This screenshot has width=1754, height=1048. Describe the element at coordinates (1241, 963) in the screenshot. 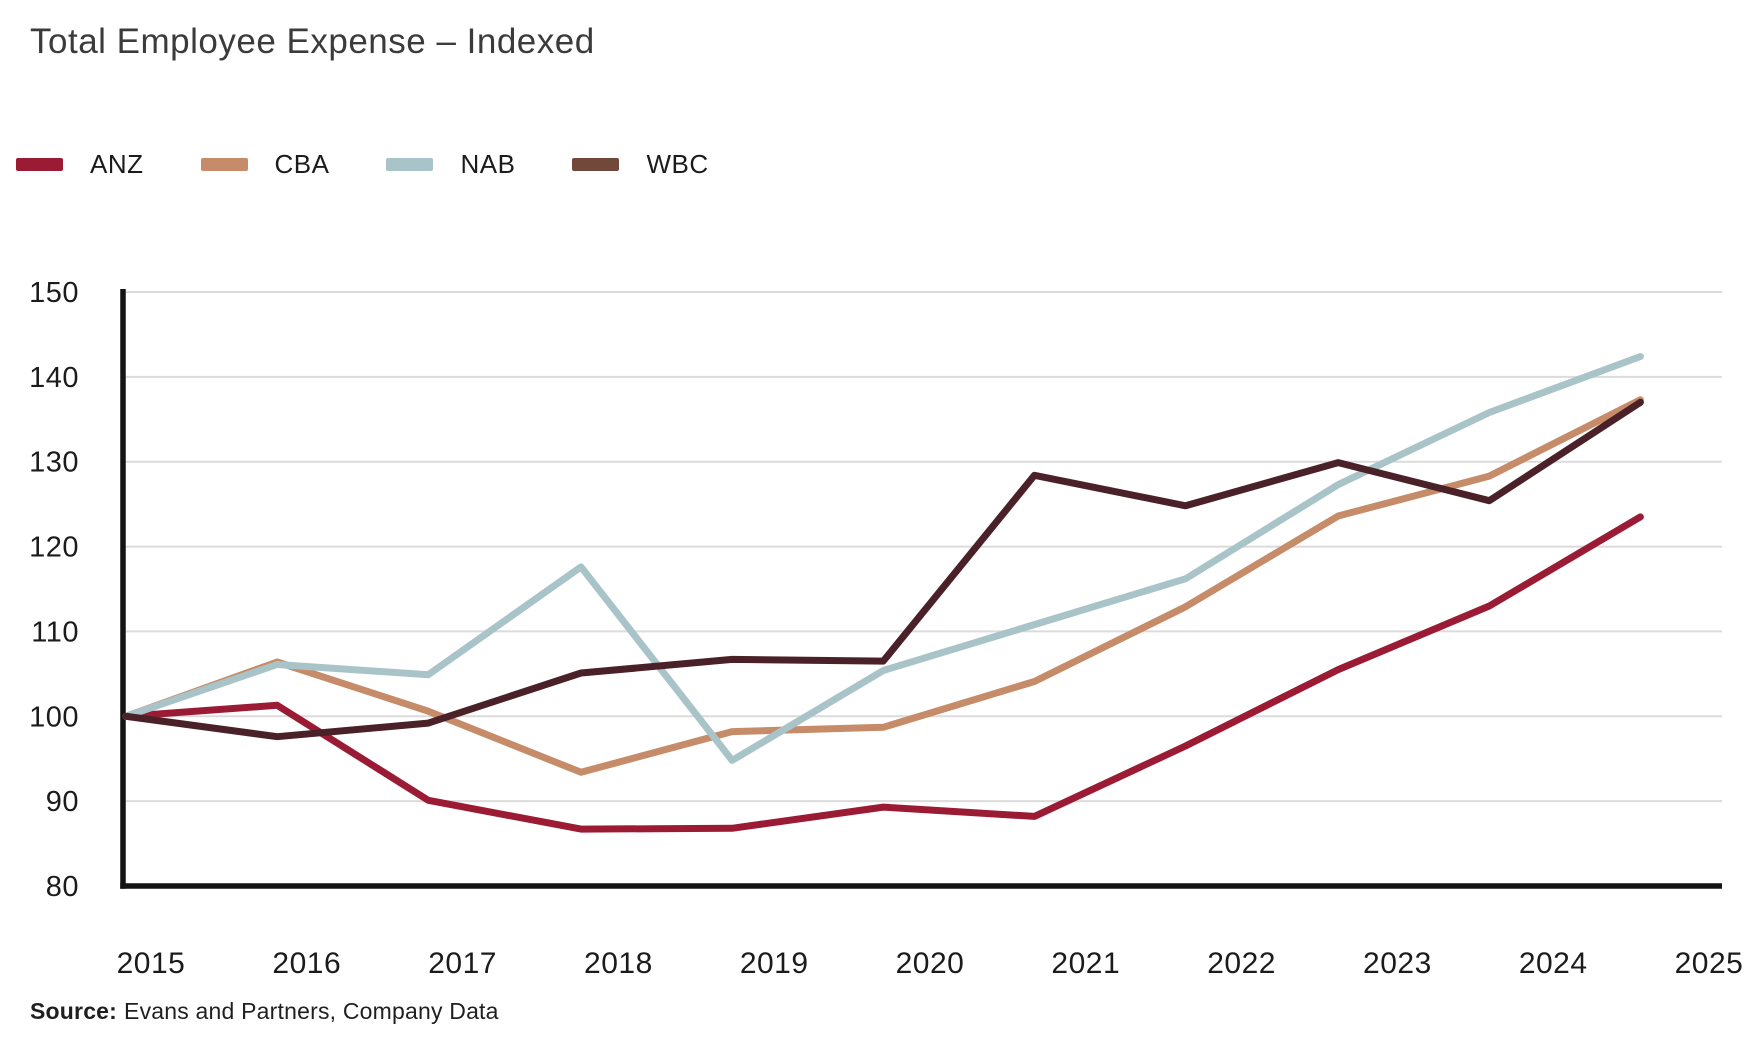

I see `x-tick-label: 2022` at that location.